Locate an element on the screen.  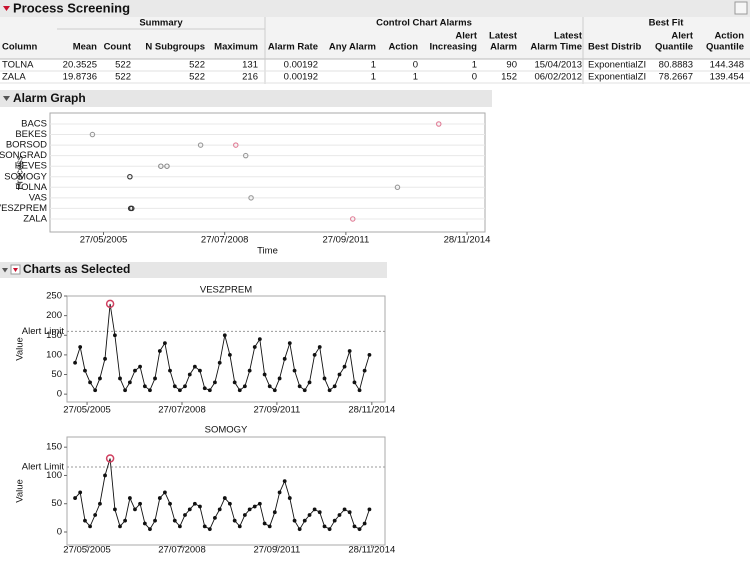
table-cell: 0.00192 is located at coordinates (301, 65).